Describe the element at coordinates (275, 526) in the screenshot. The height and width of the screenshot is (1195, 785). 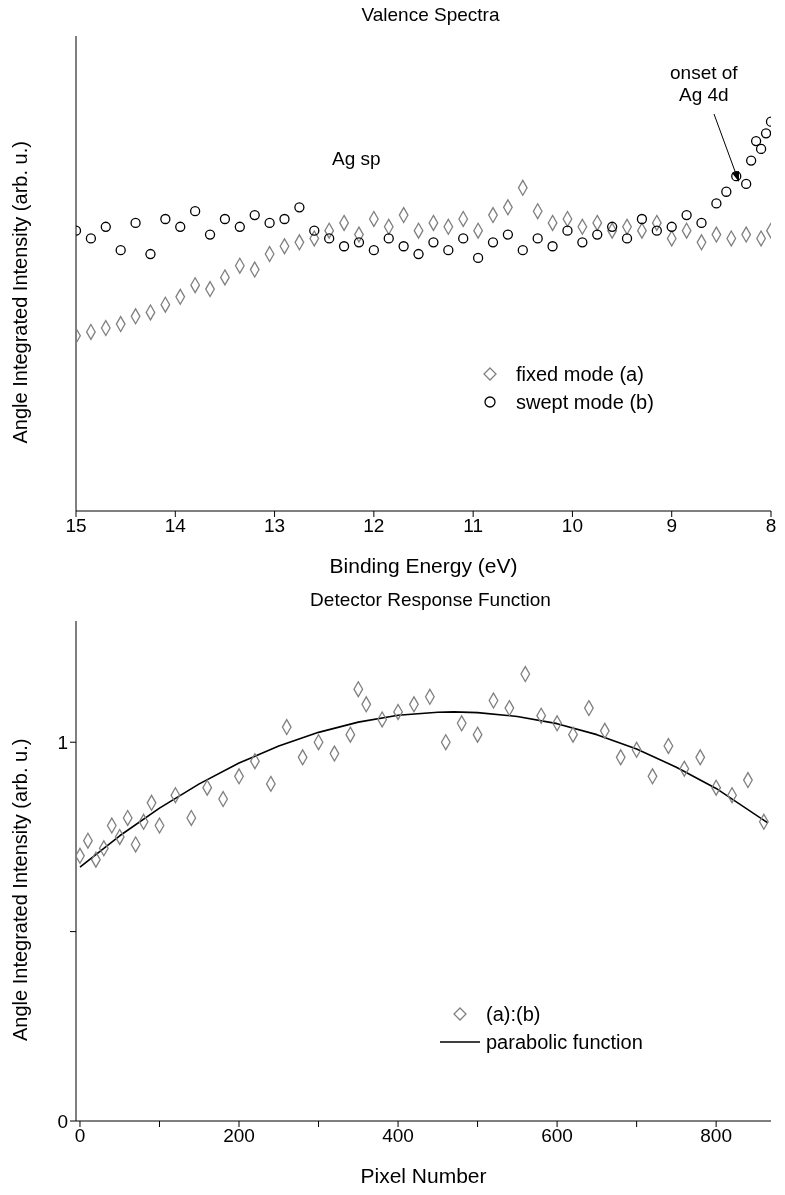
I see `x-tick-label: 13` at that location.